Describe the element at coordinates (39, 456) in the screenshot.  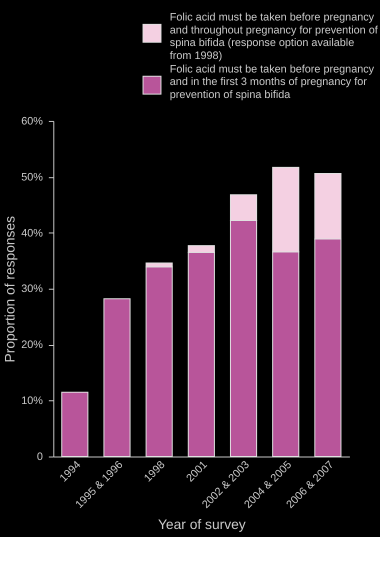
I see `y-tick-label: 0` at that location.